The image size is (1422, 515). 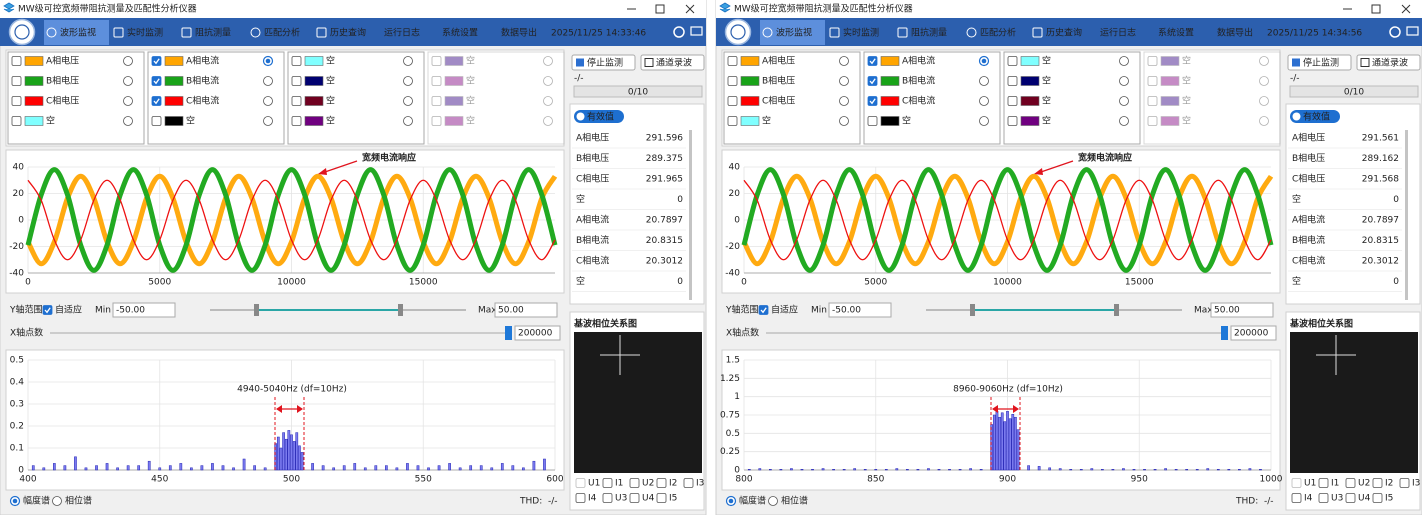 I want to click on menu-tab: 实时监测, so click(x=861, y=33).